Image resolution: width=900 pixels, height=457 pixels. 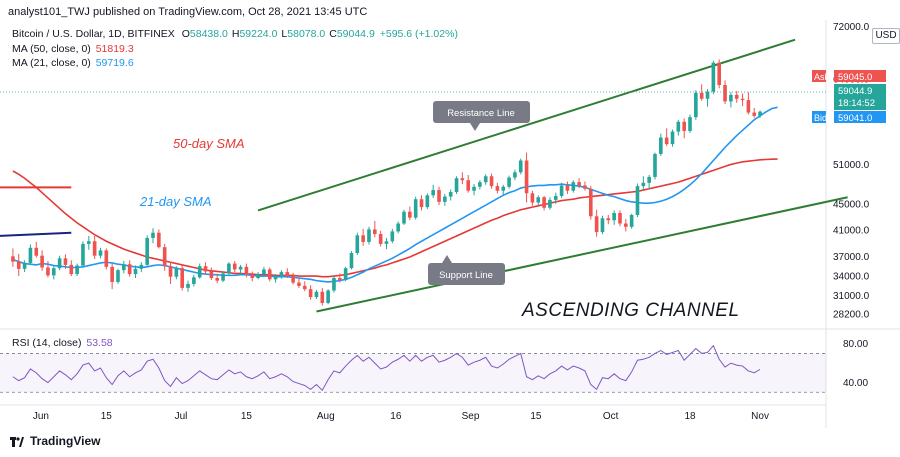 I want to click on y-tick-label: 41000.0, so click(x=851, y=231).